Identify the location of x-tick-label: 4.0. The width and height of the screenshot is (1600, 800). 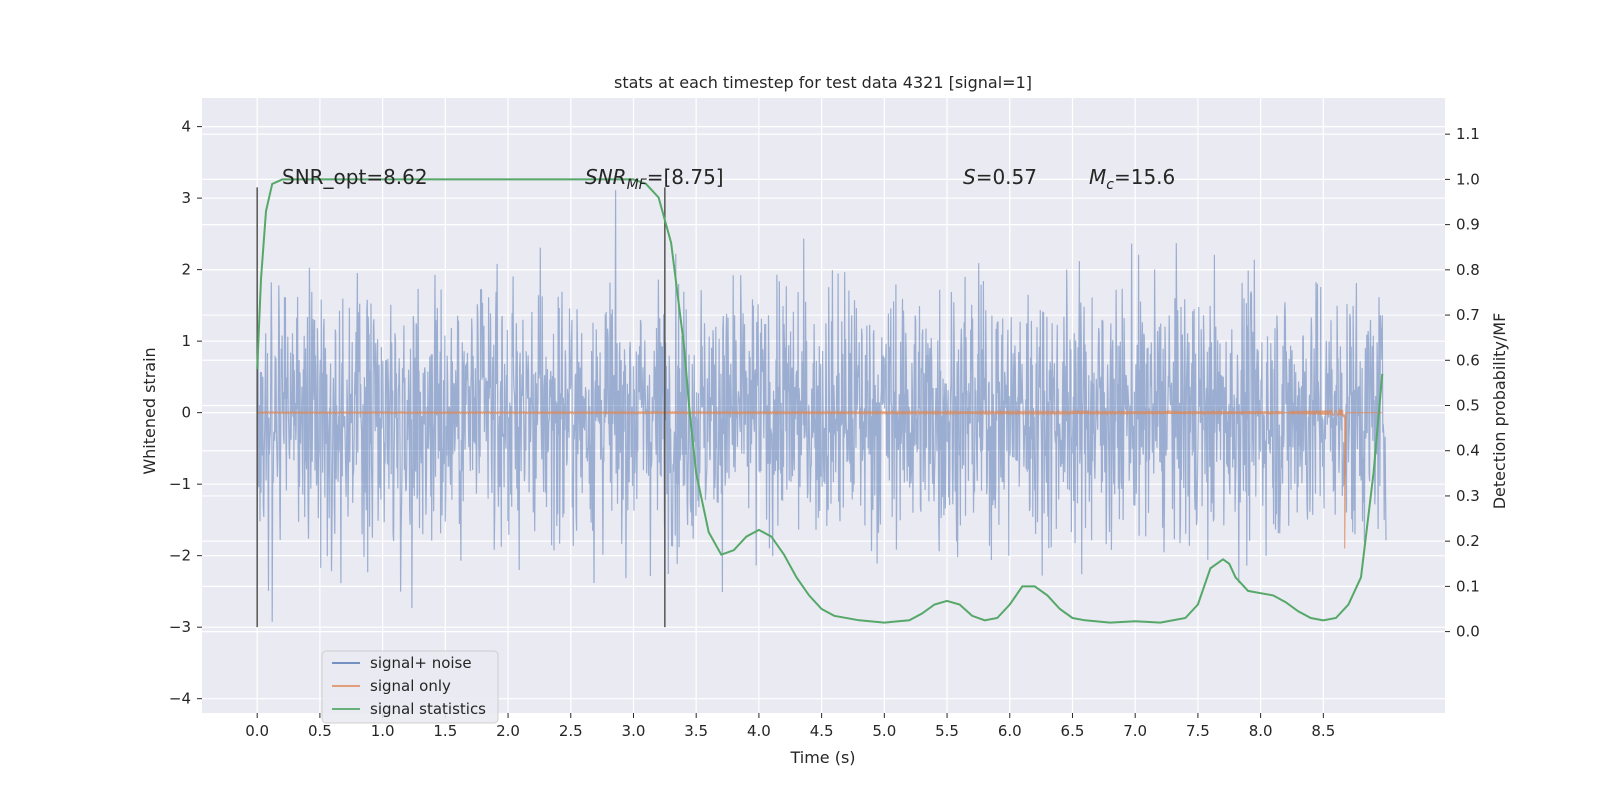
(759, 731).